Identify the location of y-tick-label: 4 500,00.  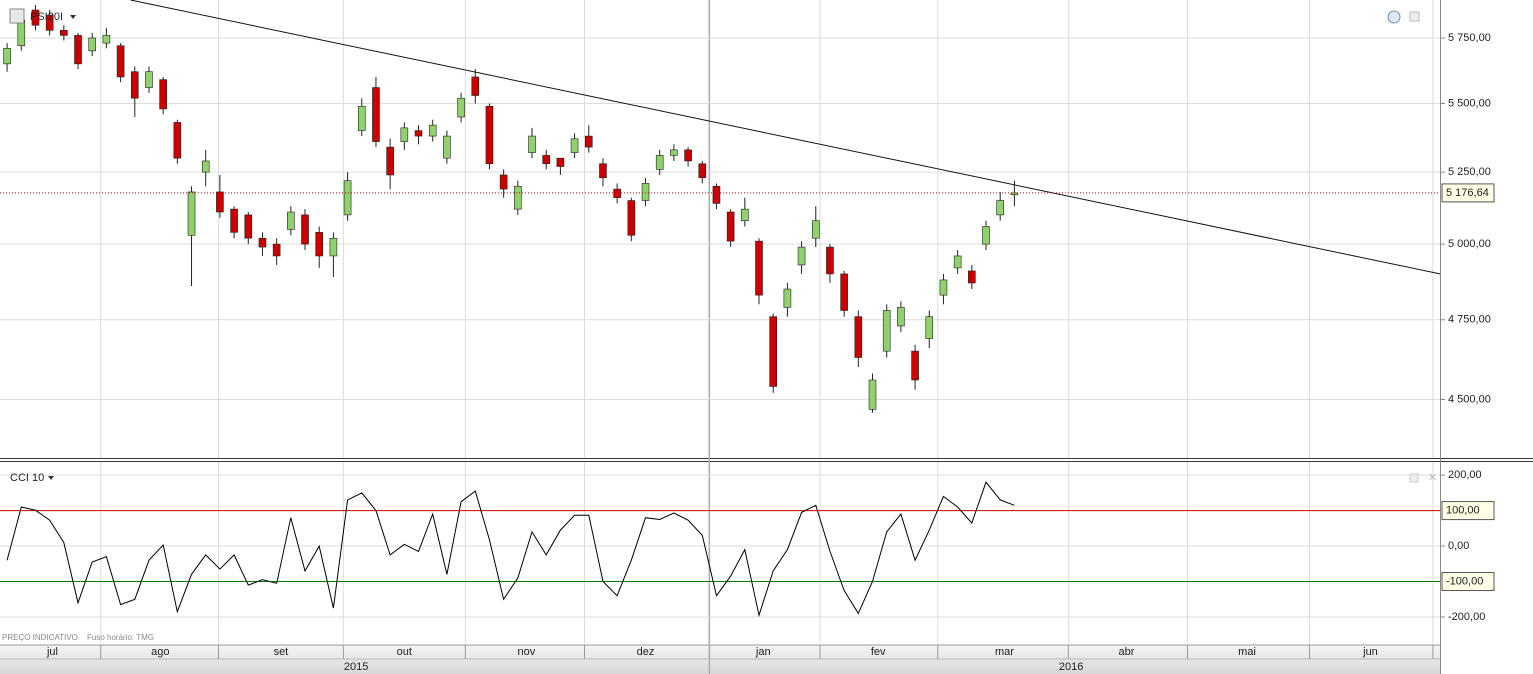
(1469, 399).